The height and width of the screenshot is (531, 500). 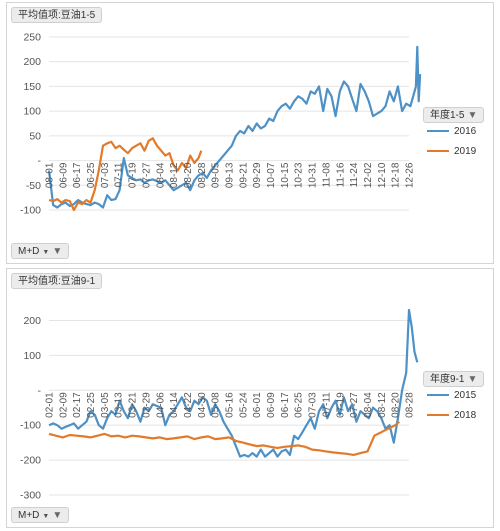 I want to click on x-tick-label: 10-15, so click(x=285, y=175).